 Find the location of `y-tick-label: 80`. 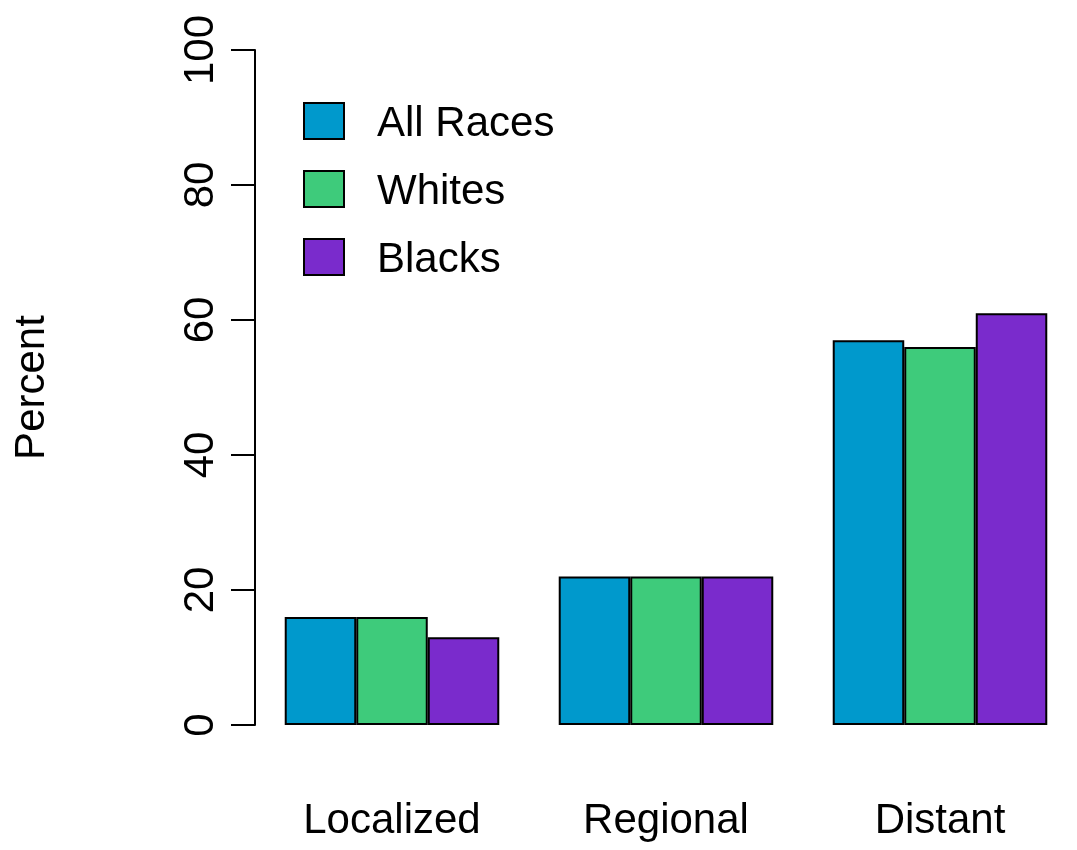

y-tick-label: 80 is located at coordinates (198, 185).